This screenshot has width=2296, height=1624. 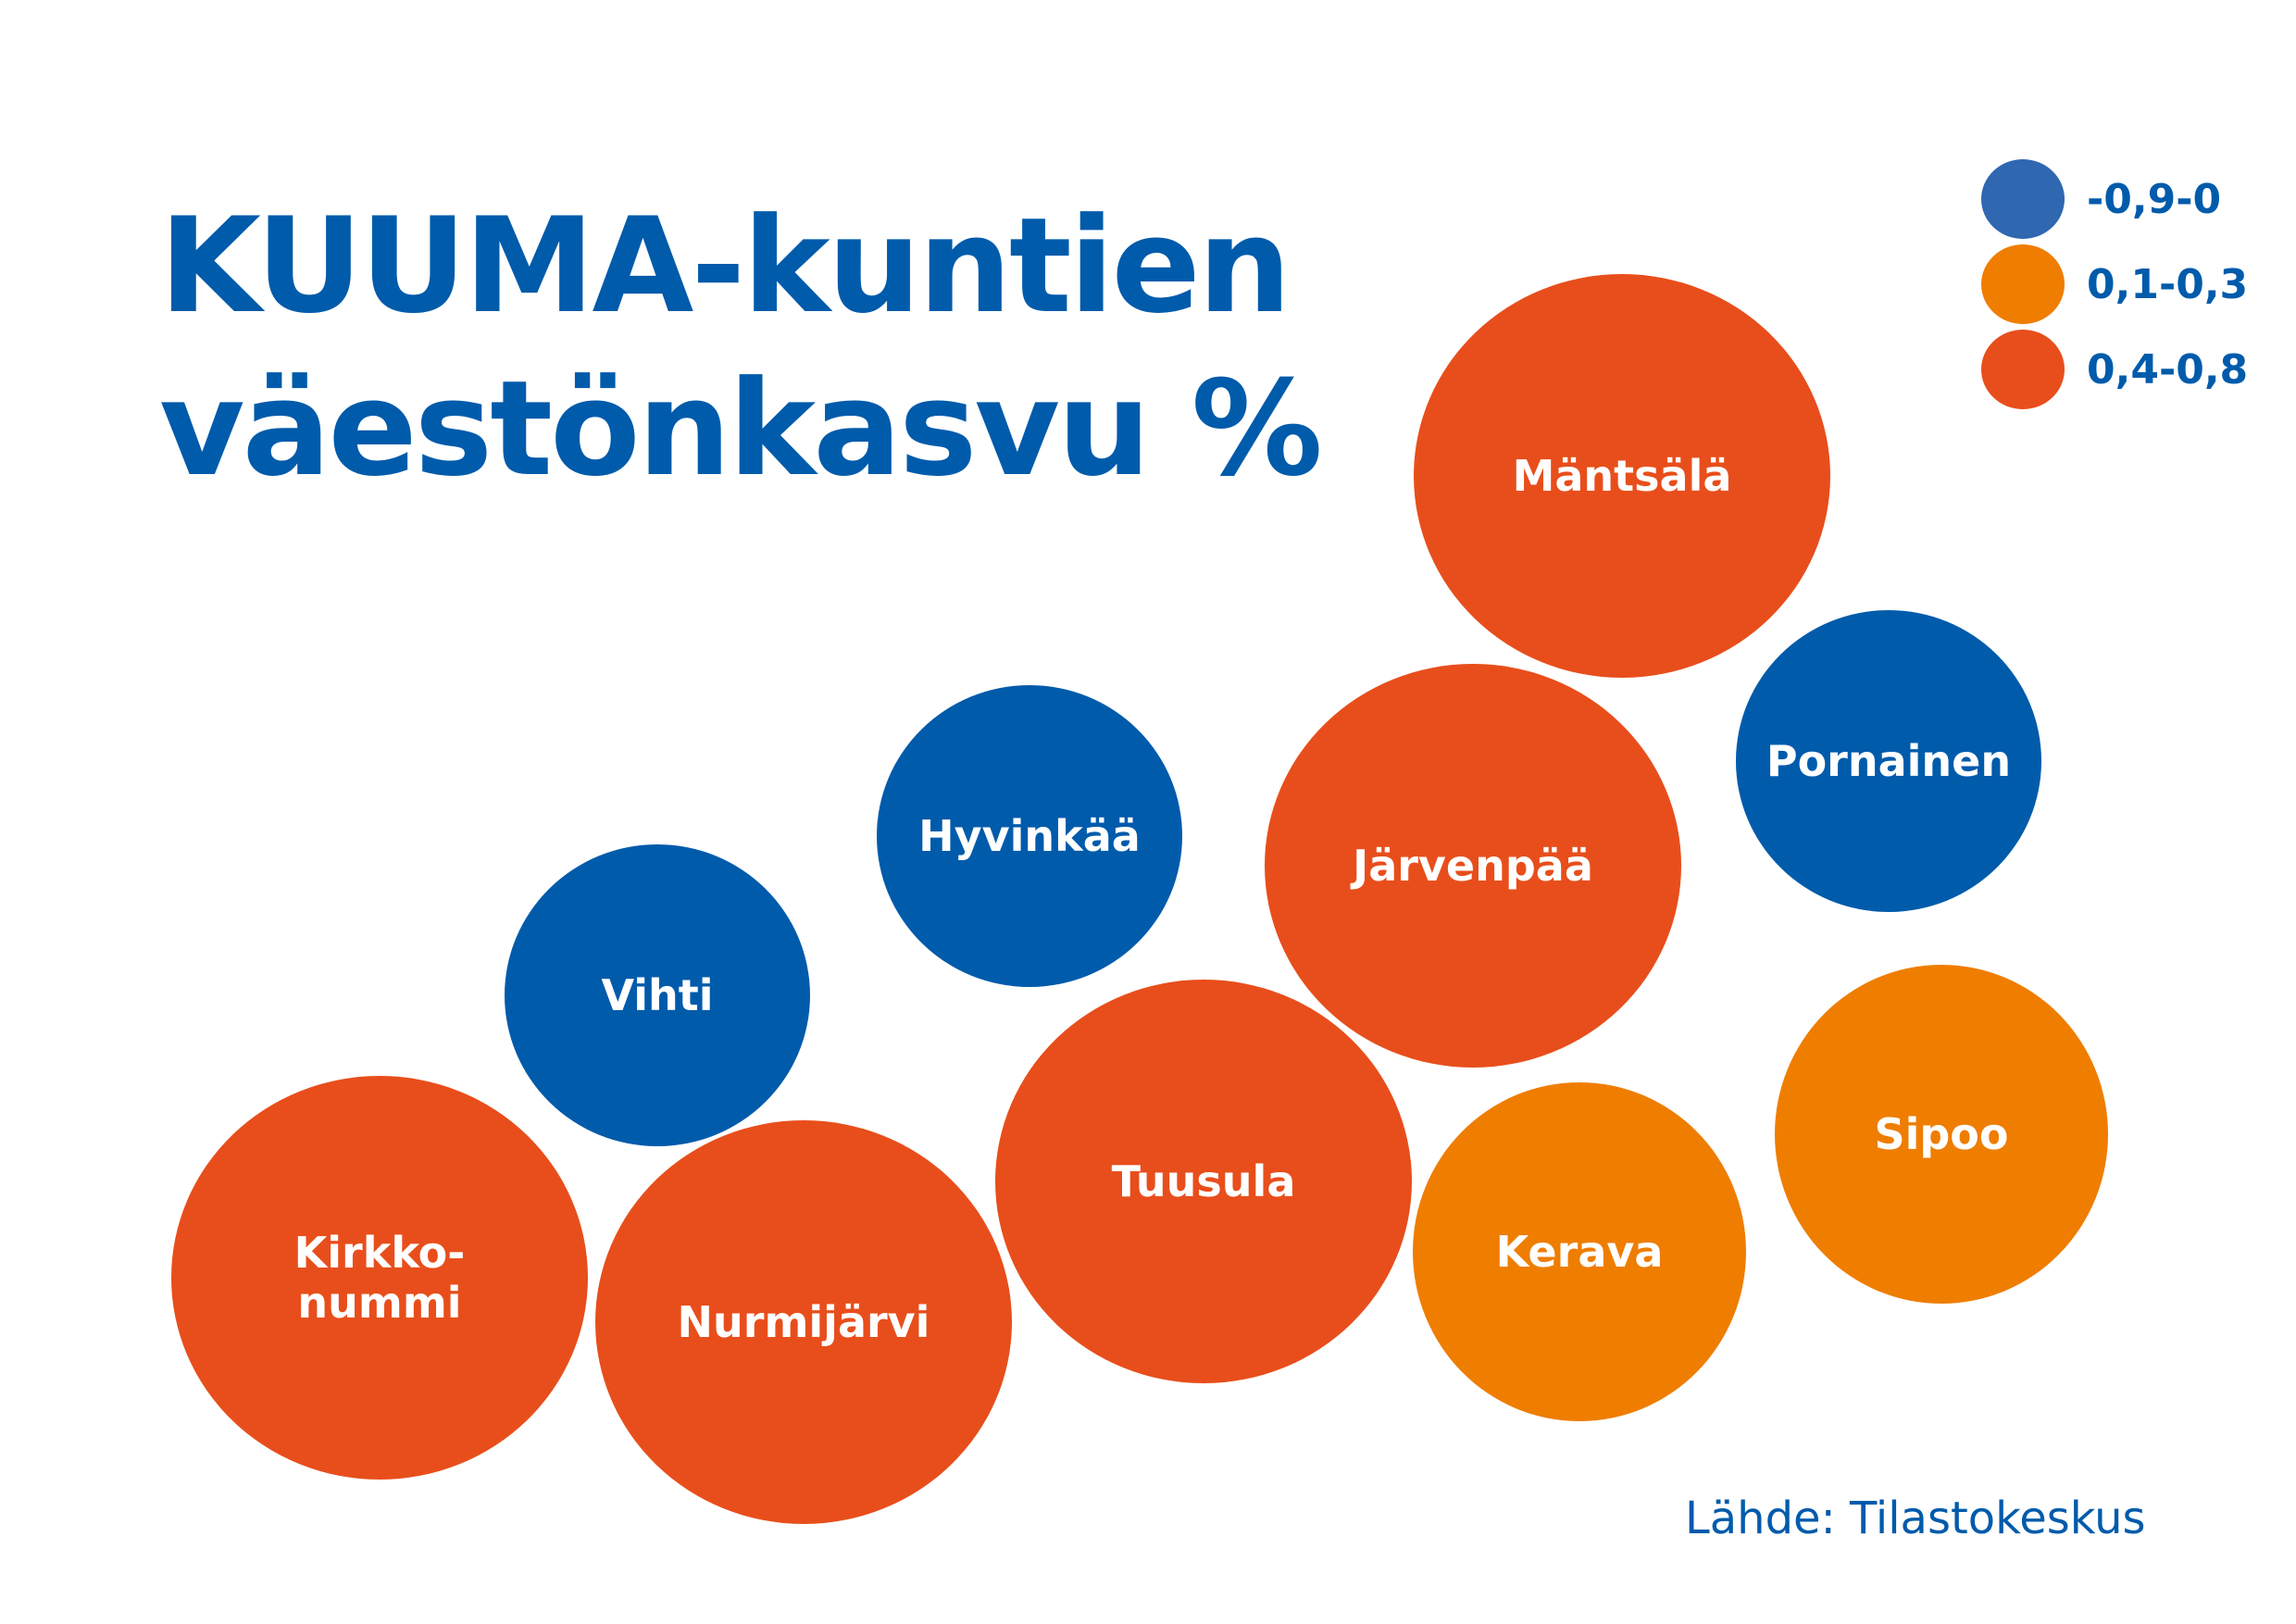 I want to click on legend-item: -0,9-0, so click(x=2114, y=199).